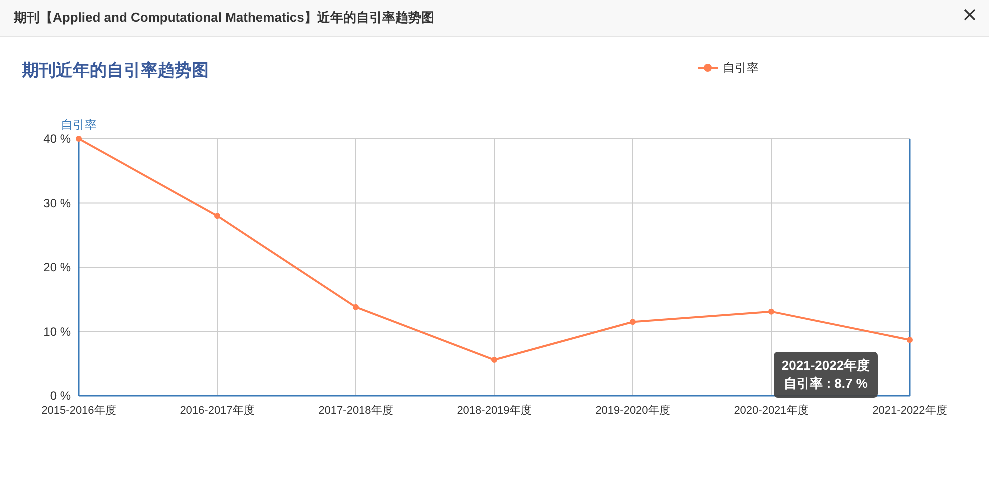  Describe the element at coordinates (223, 17) in the screenshot. I see `chart-title: 期刊【Applied and Computational Mathematics】近年的自引率趋势图` at that location.